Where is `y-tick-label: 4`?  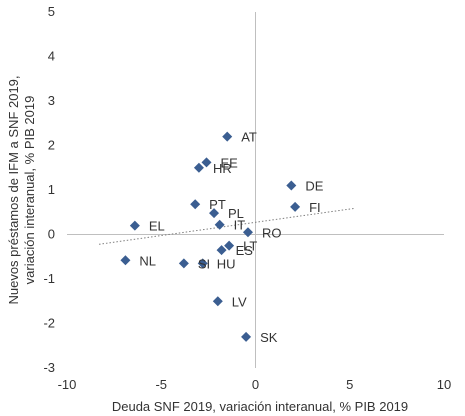 y-tick-label: 4 is located at coordinates (51, 56).